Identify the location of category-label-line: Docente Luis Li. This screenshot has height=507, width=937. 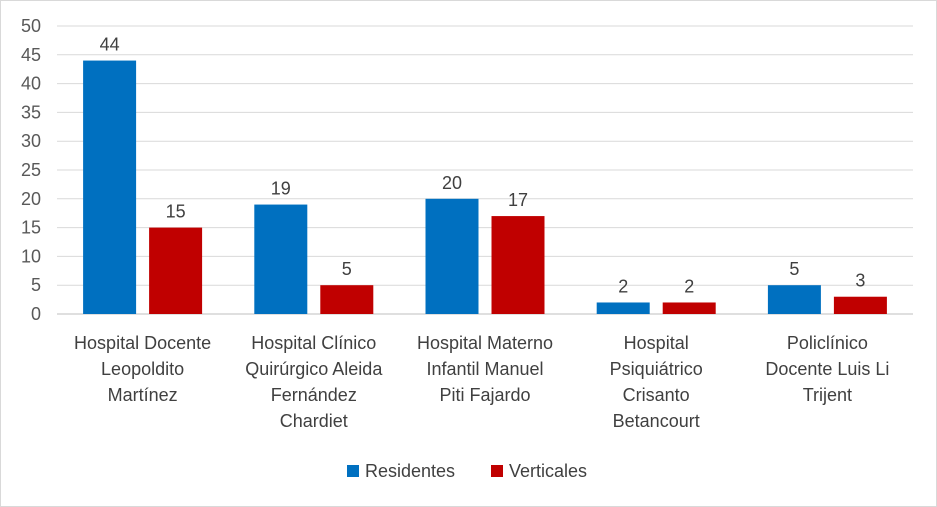
(827, 369).